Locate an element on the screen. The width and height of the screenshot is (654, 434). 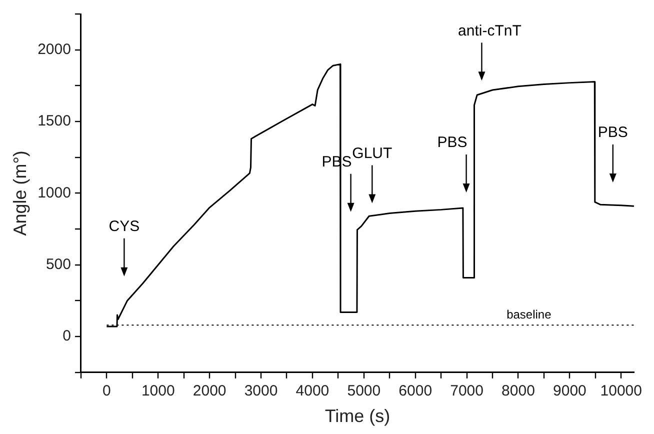
x-tick-label: 1000 is located at coordinates (158, 391).